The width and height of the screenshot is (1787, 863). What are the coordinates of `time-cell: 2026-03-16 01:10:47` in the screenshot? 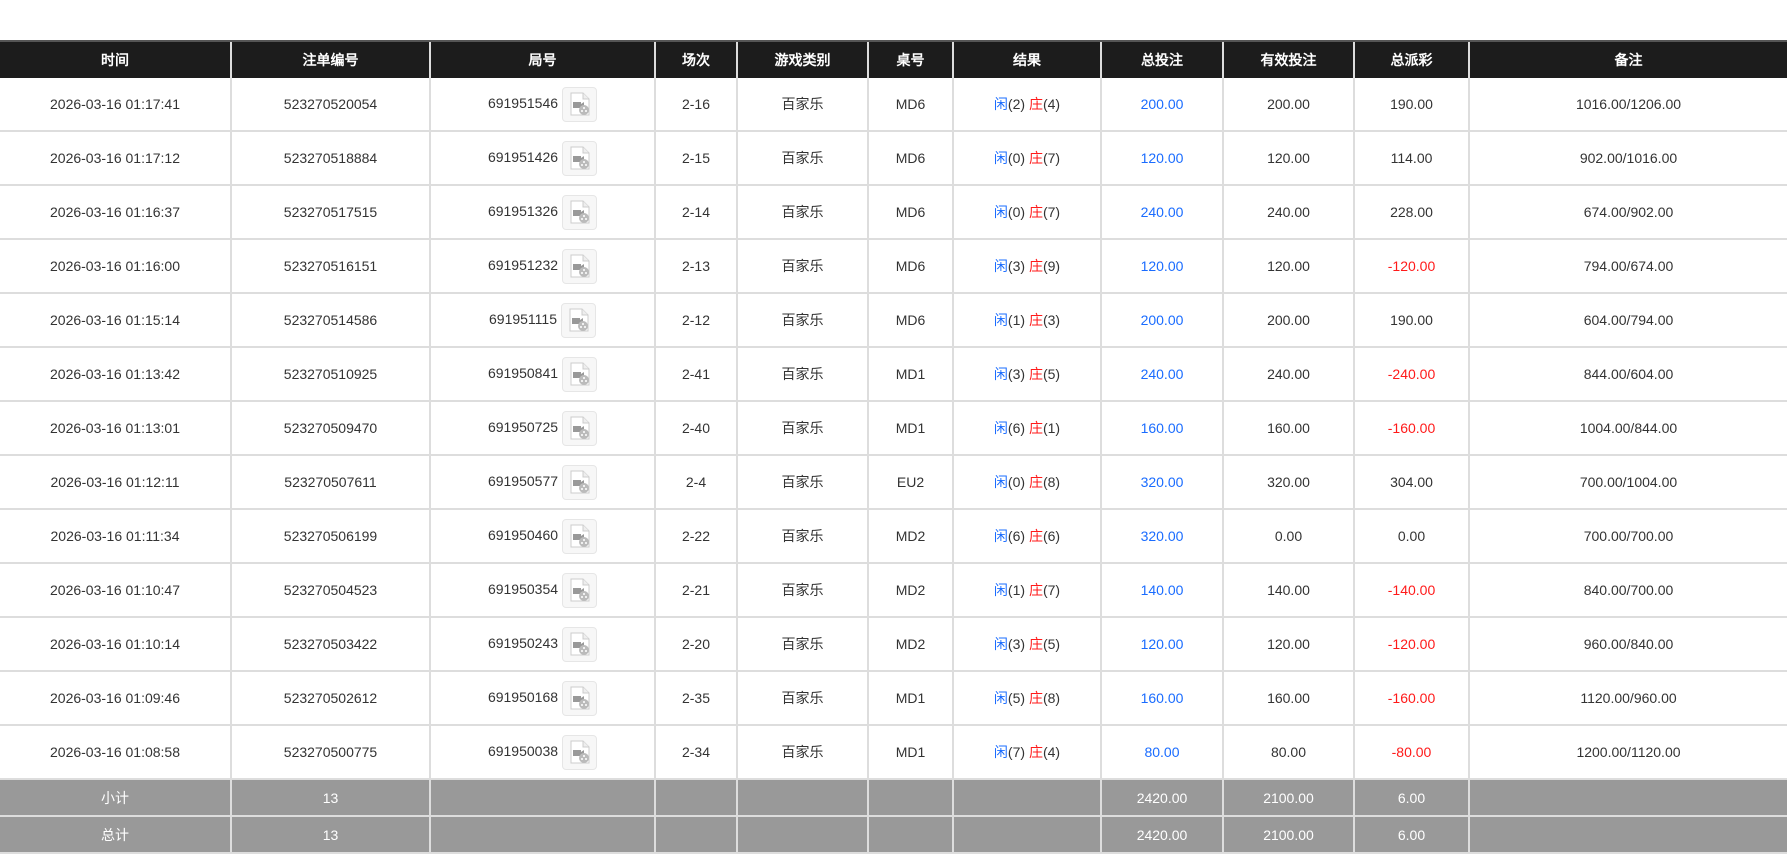 It's located at (115, 590).